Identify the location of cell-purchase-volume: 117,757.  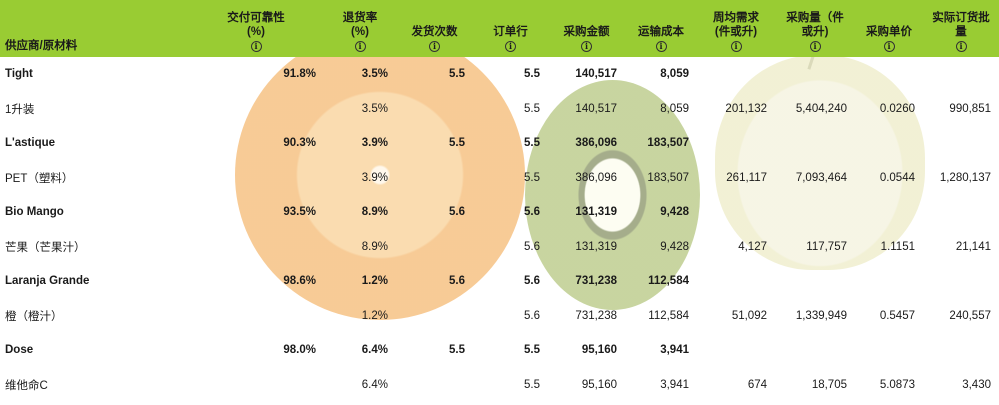
(826, 246).